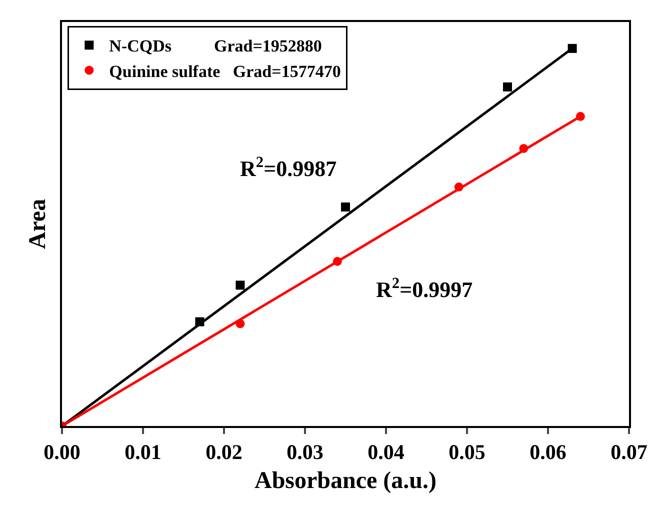 The image size is (659, 518). Describe the element at coordinates (143, 452) in the screenshot. I see `x-tick-label: 0.01` at that location.